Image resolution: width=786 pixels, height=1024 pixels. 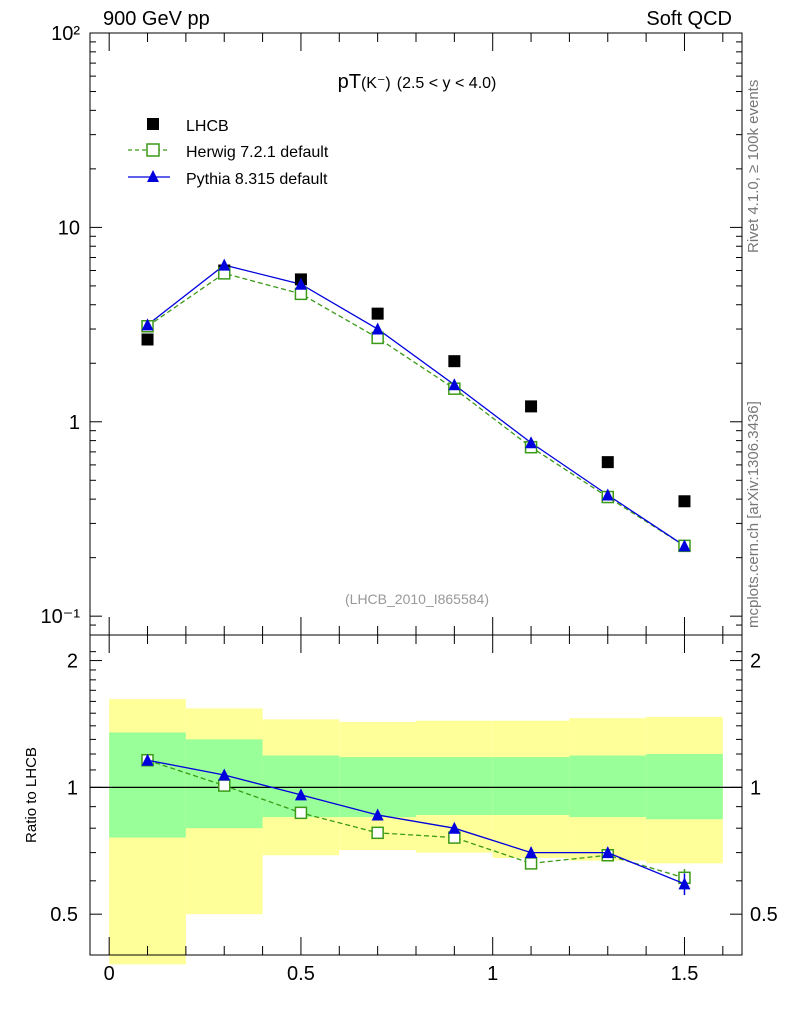 What do you see at coordinates (447, 83) in the screenshot?
I see `plot-title-range: (2.5 < y < 4.0)` at bounding box center [447, 83].